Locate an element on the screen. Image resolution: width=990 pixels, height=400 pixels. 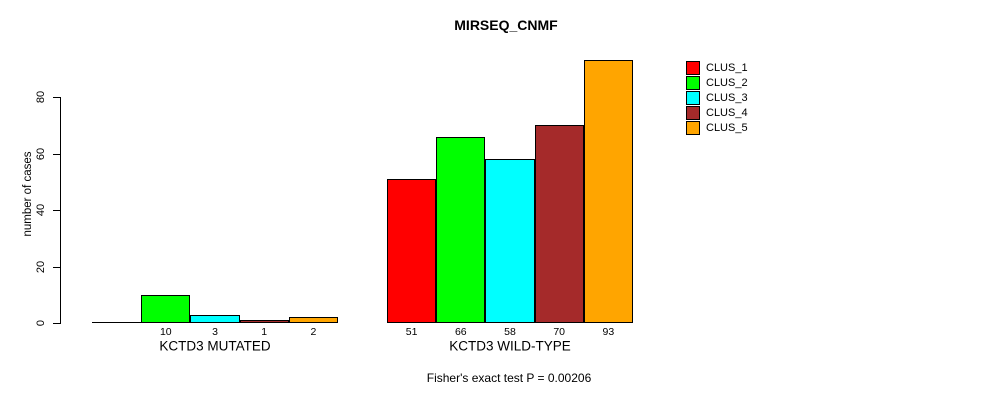
bar-value-label: 58 is located at coordinates (510, 332).